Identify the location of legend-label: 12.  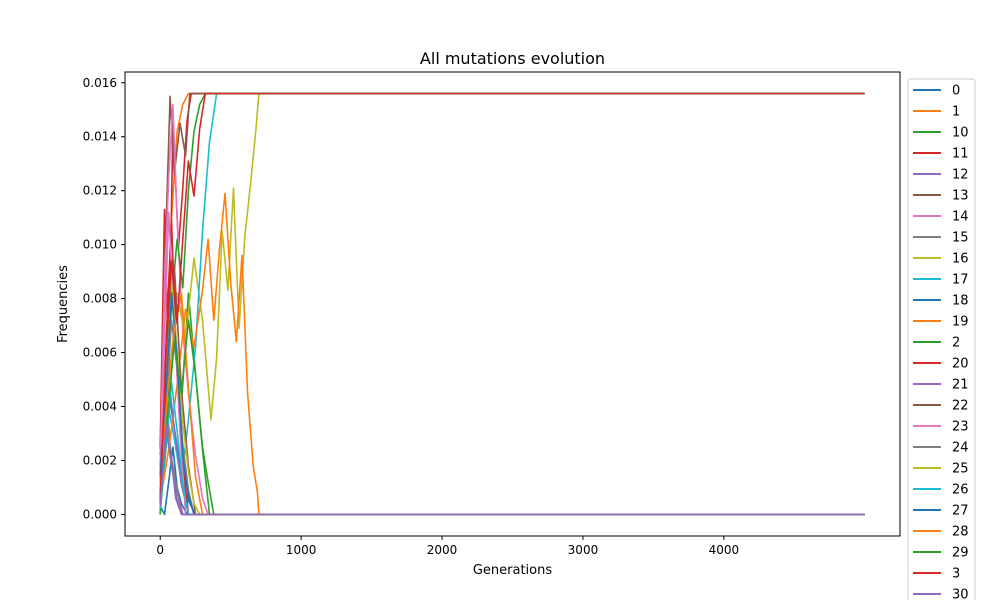
(960, 175).